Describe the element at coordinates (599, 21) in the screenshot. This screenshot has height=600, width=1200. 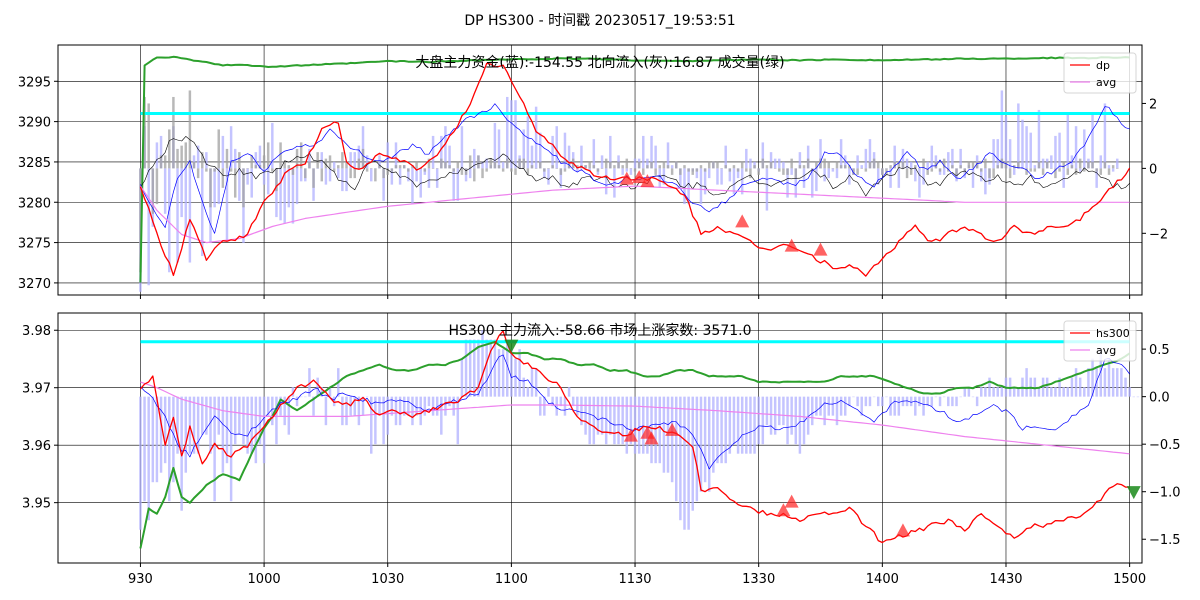
I see `figure-title: DP HS300 - 时间戳 20230517_19:53:51` at that location.